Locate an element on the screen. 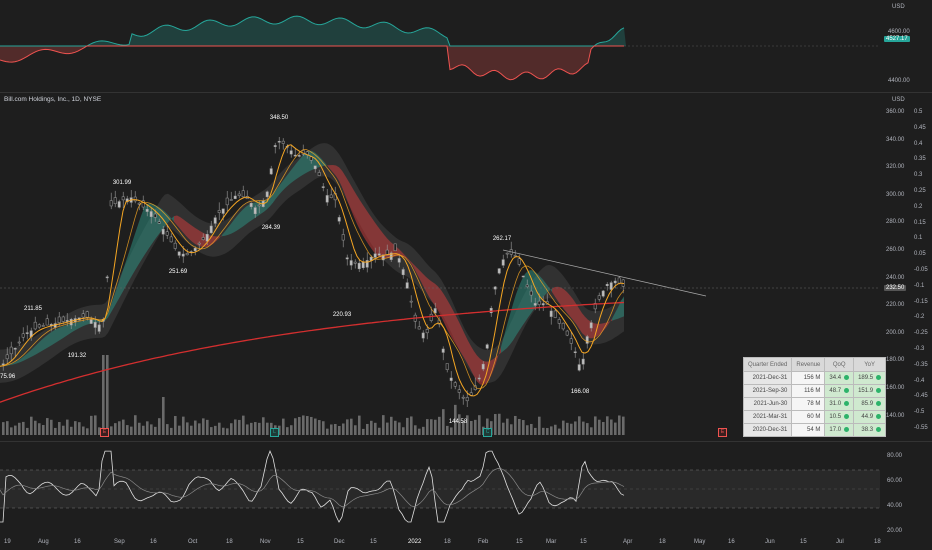 This screenshot has height=550, width=932. col-header-quarter: Quarter Ended is located at coordinates (767, 364).